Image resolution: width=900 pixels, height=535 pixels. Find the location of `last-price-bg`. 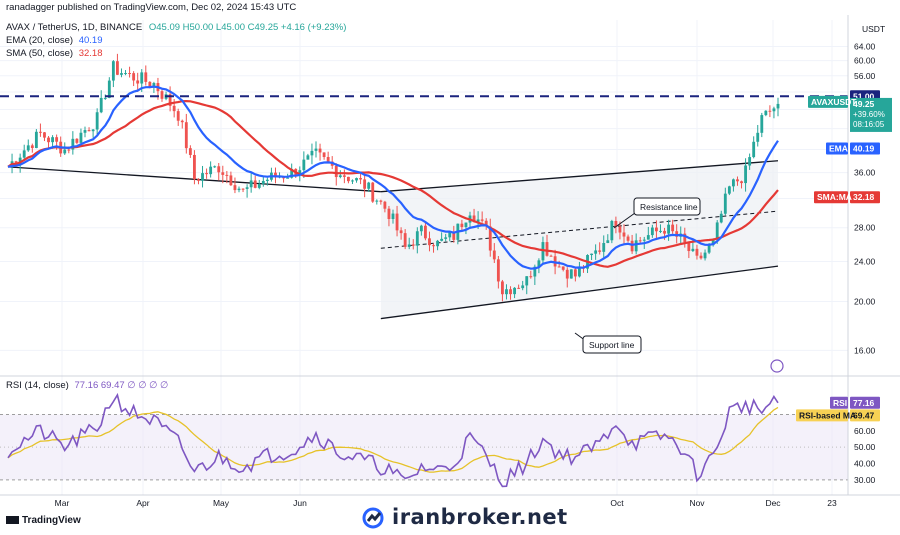

last-price-bg is located at coordinates (871, 114).